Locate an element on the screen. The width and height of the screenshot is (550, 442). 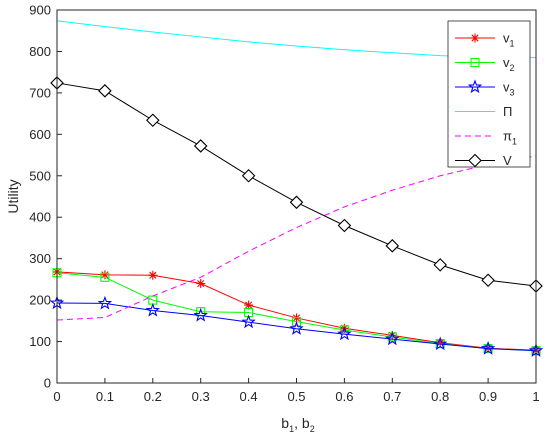
y-tick-label: 700 is located at coordinates (40, 92).